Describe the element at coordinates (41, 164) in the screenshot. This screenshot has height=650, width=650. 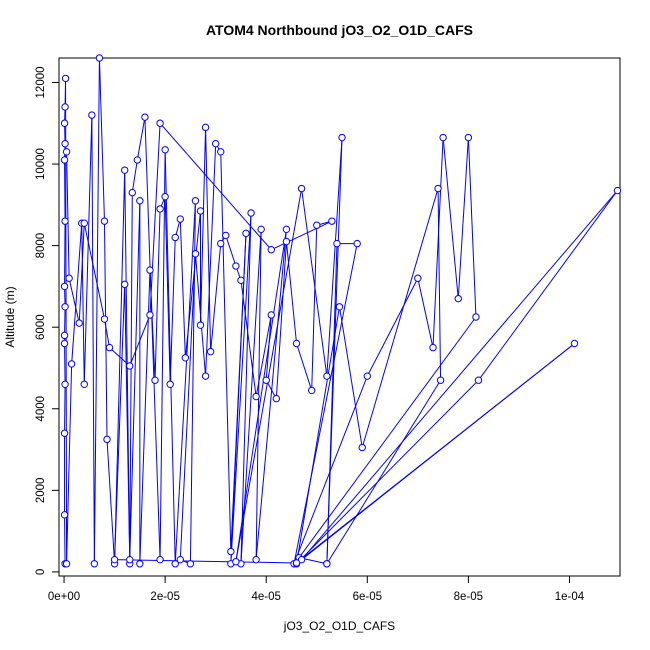
I see `y-tick-label: 10000` at that location.